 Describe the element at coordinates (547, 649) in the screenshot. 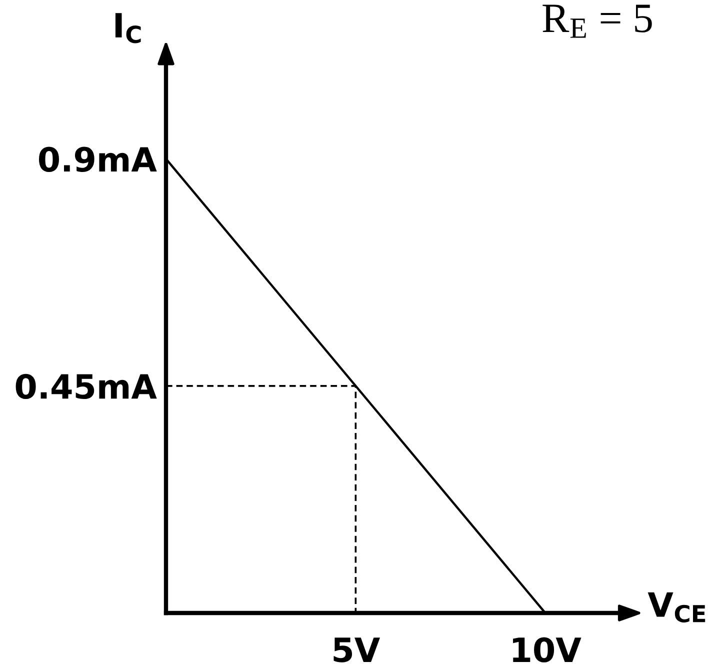

I see `x-tick-label: 10V` at that location.